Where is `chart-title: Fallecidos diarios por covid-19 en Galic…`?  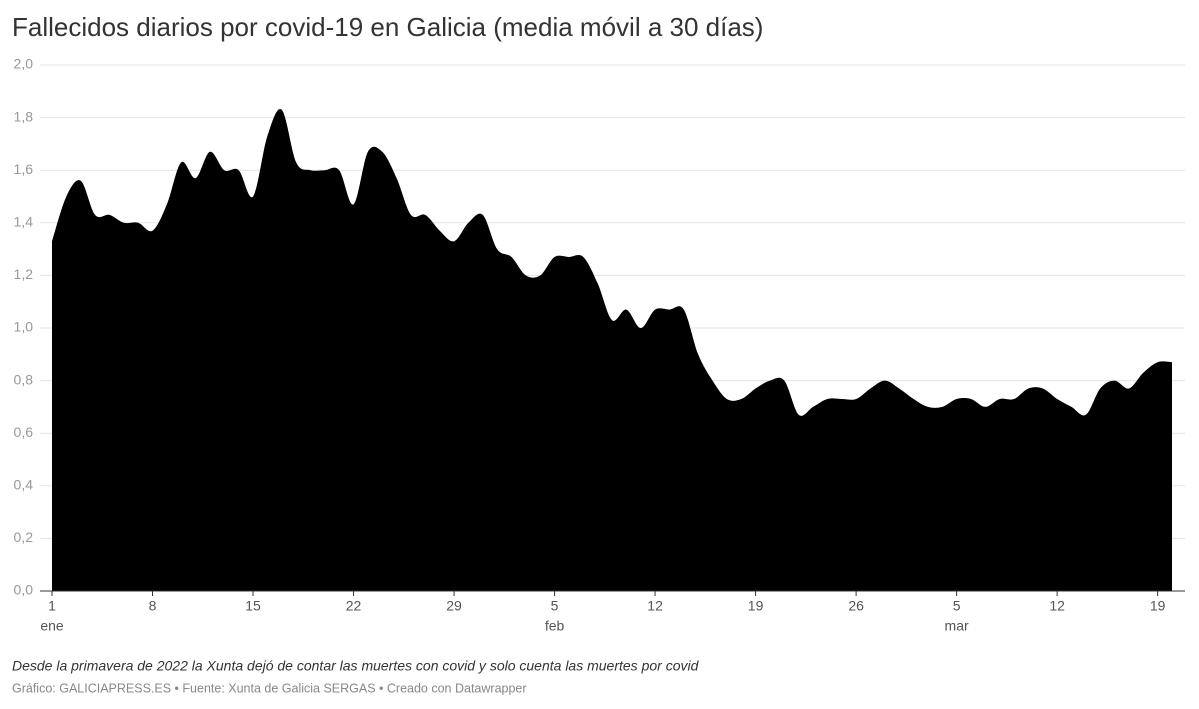 chart-title: Fallecidos diarios por covid-19 en Galic… is located at coordinates (387, 27).